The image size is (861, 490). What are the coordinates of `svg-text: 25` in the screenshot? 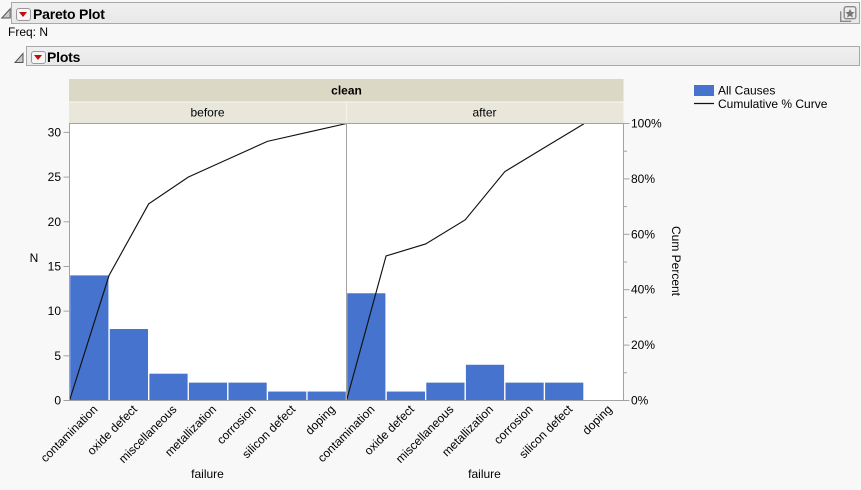 It's located at (55, 177).